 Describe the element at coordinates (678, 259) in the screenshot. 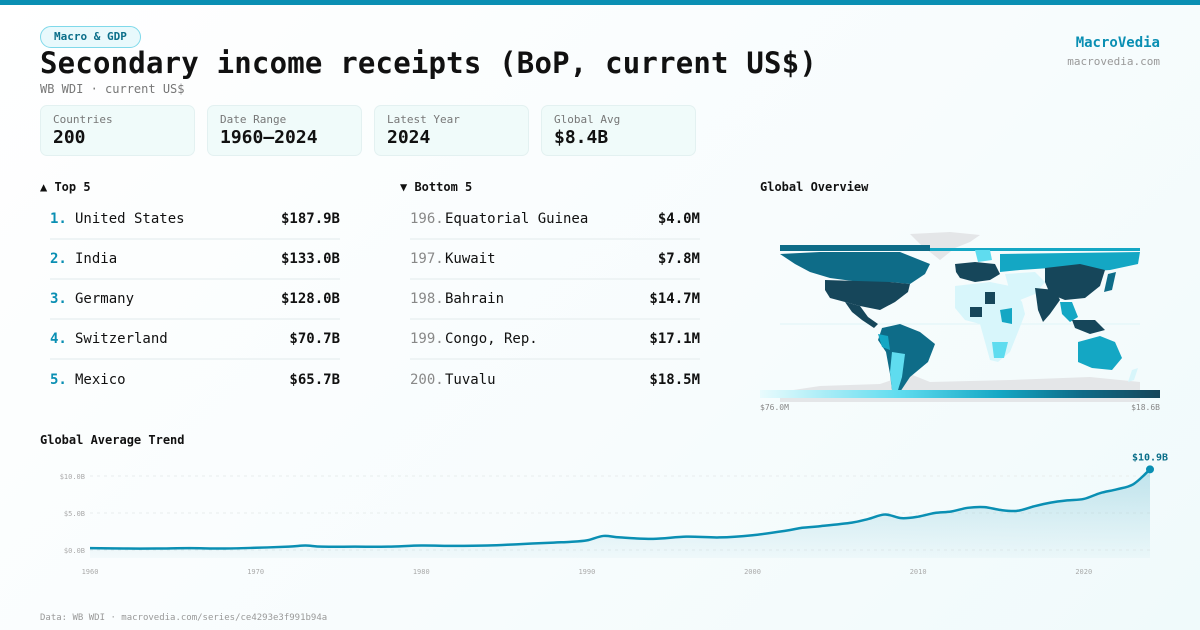

I see `country-value: $7.8M` at that location.